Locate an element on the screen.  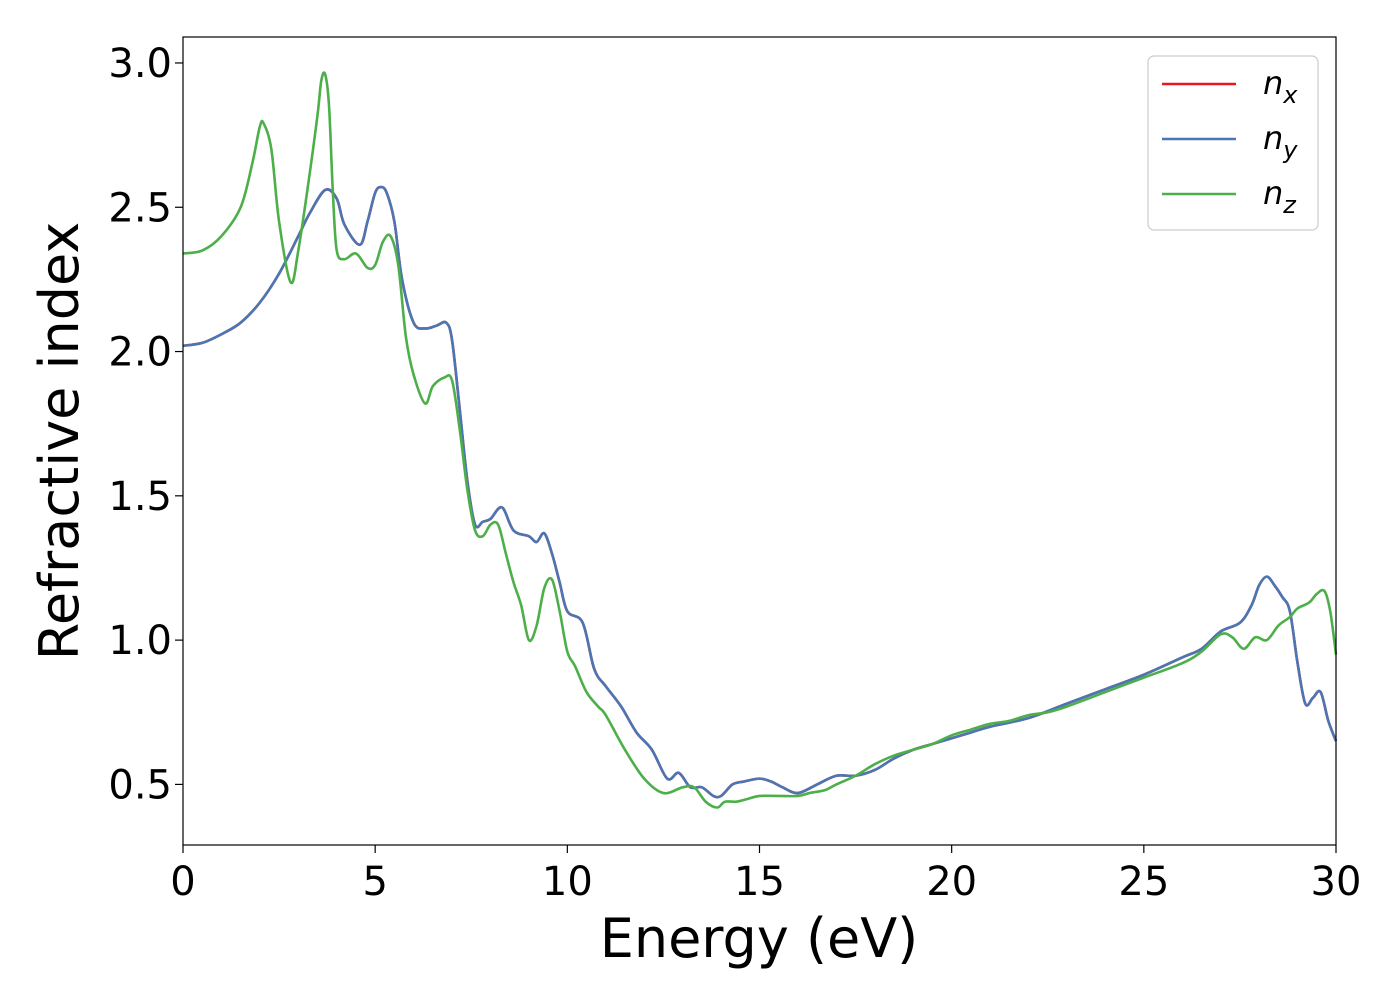
y-axis-ticks: 0.5 1.0 1.5 2.0 2.5 3.0 is located at coordinates (145, 424).